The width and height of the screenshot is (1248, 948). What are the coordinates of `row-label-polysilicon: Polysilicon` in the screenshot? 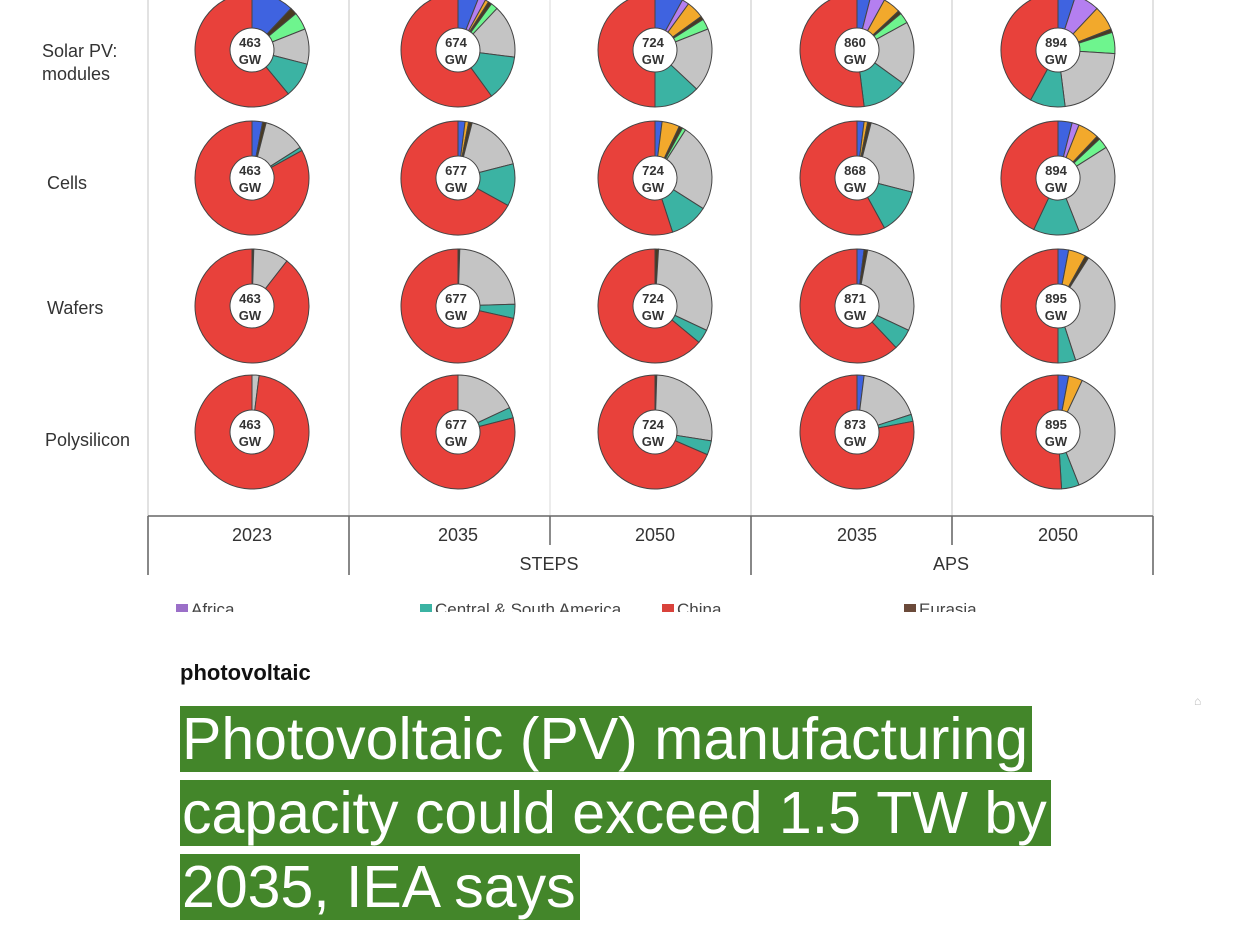 It's located at (88, 440).